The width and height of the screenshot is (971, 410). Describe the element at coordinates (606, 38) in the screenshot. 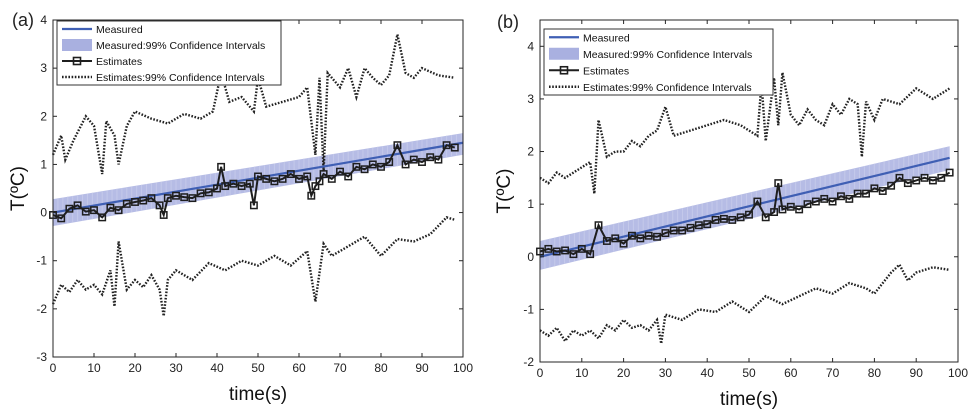

I see `legend-label: Measured` at that location.